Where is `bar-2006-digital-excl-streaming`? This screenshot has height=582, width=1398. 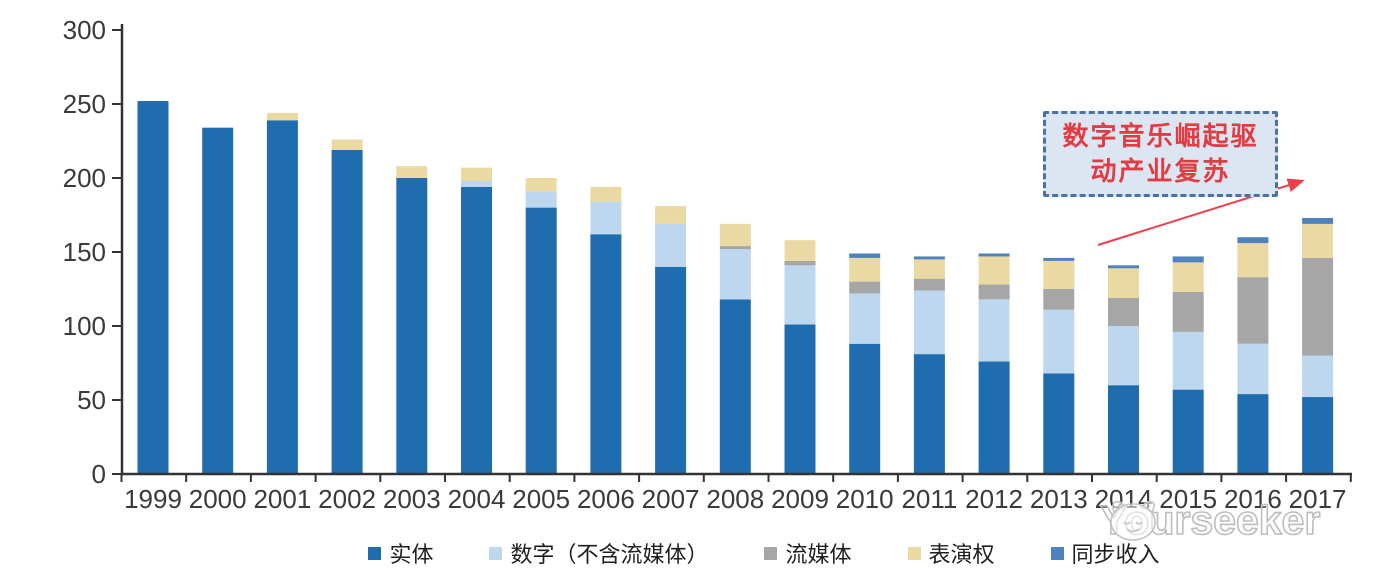
bar-2006-digital-excl-streaming is located at coordinates (606, 218).